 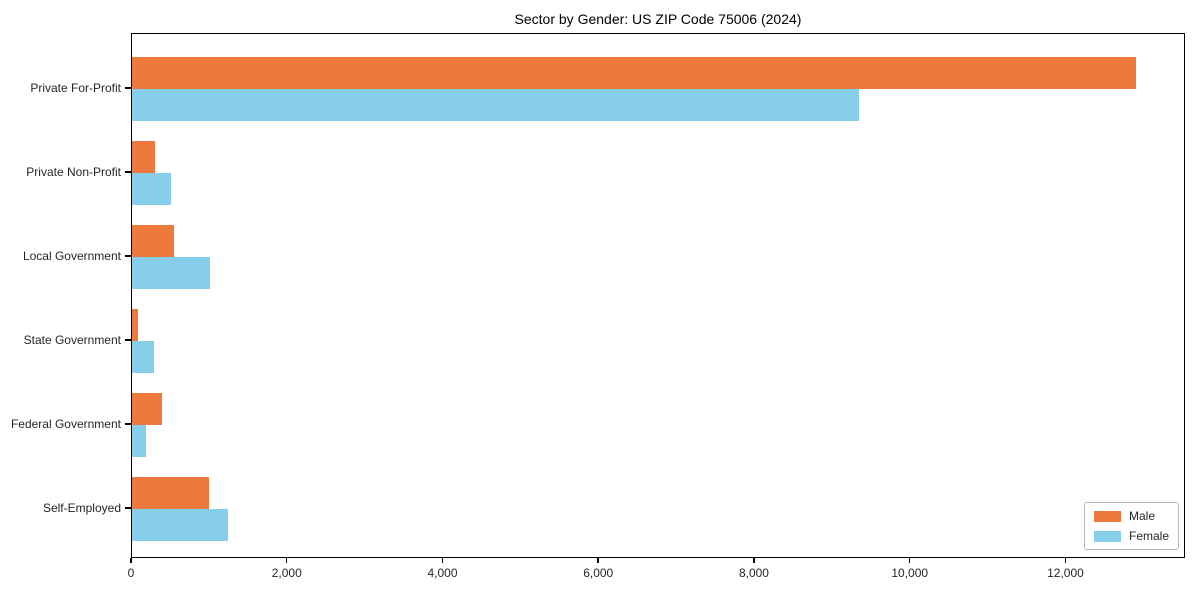 What do you see at coordinates (598, 573) in the screenshot?
I see `x-tick-label: 6,000` at bounding box center [598, 573].